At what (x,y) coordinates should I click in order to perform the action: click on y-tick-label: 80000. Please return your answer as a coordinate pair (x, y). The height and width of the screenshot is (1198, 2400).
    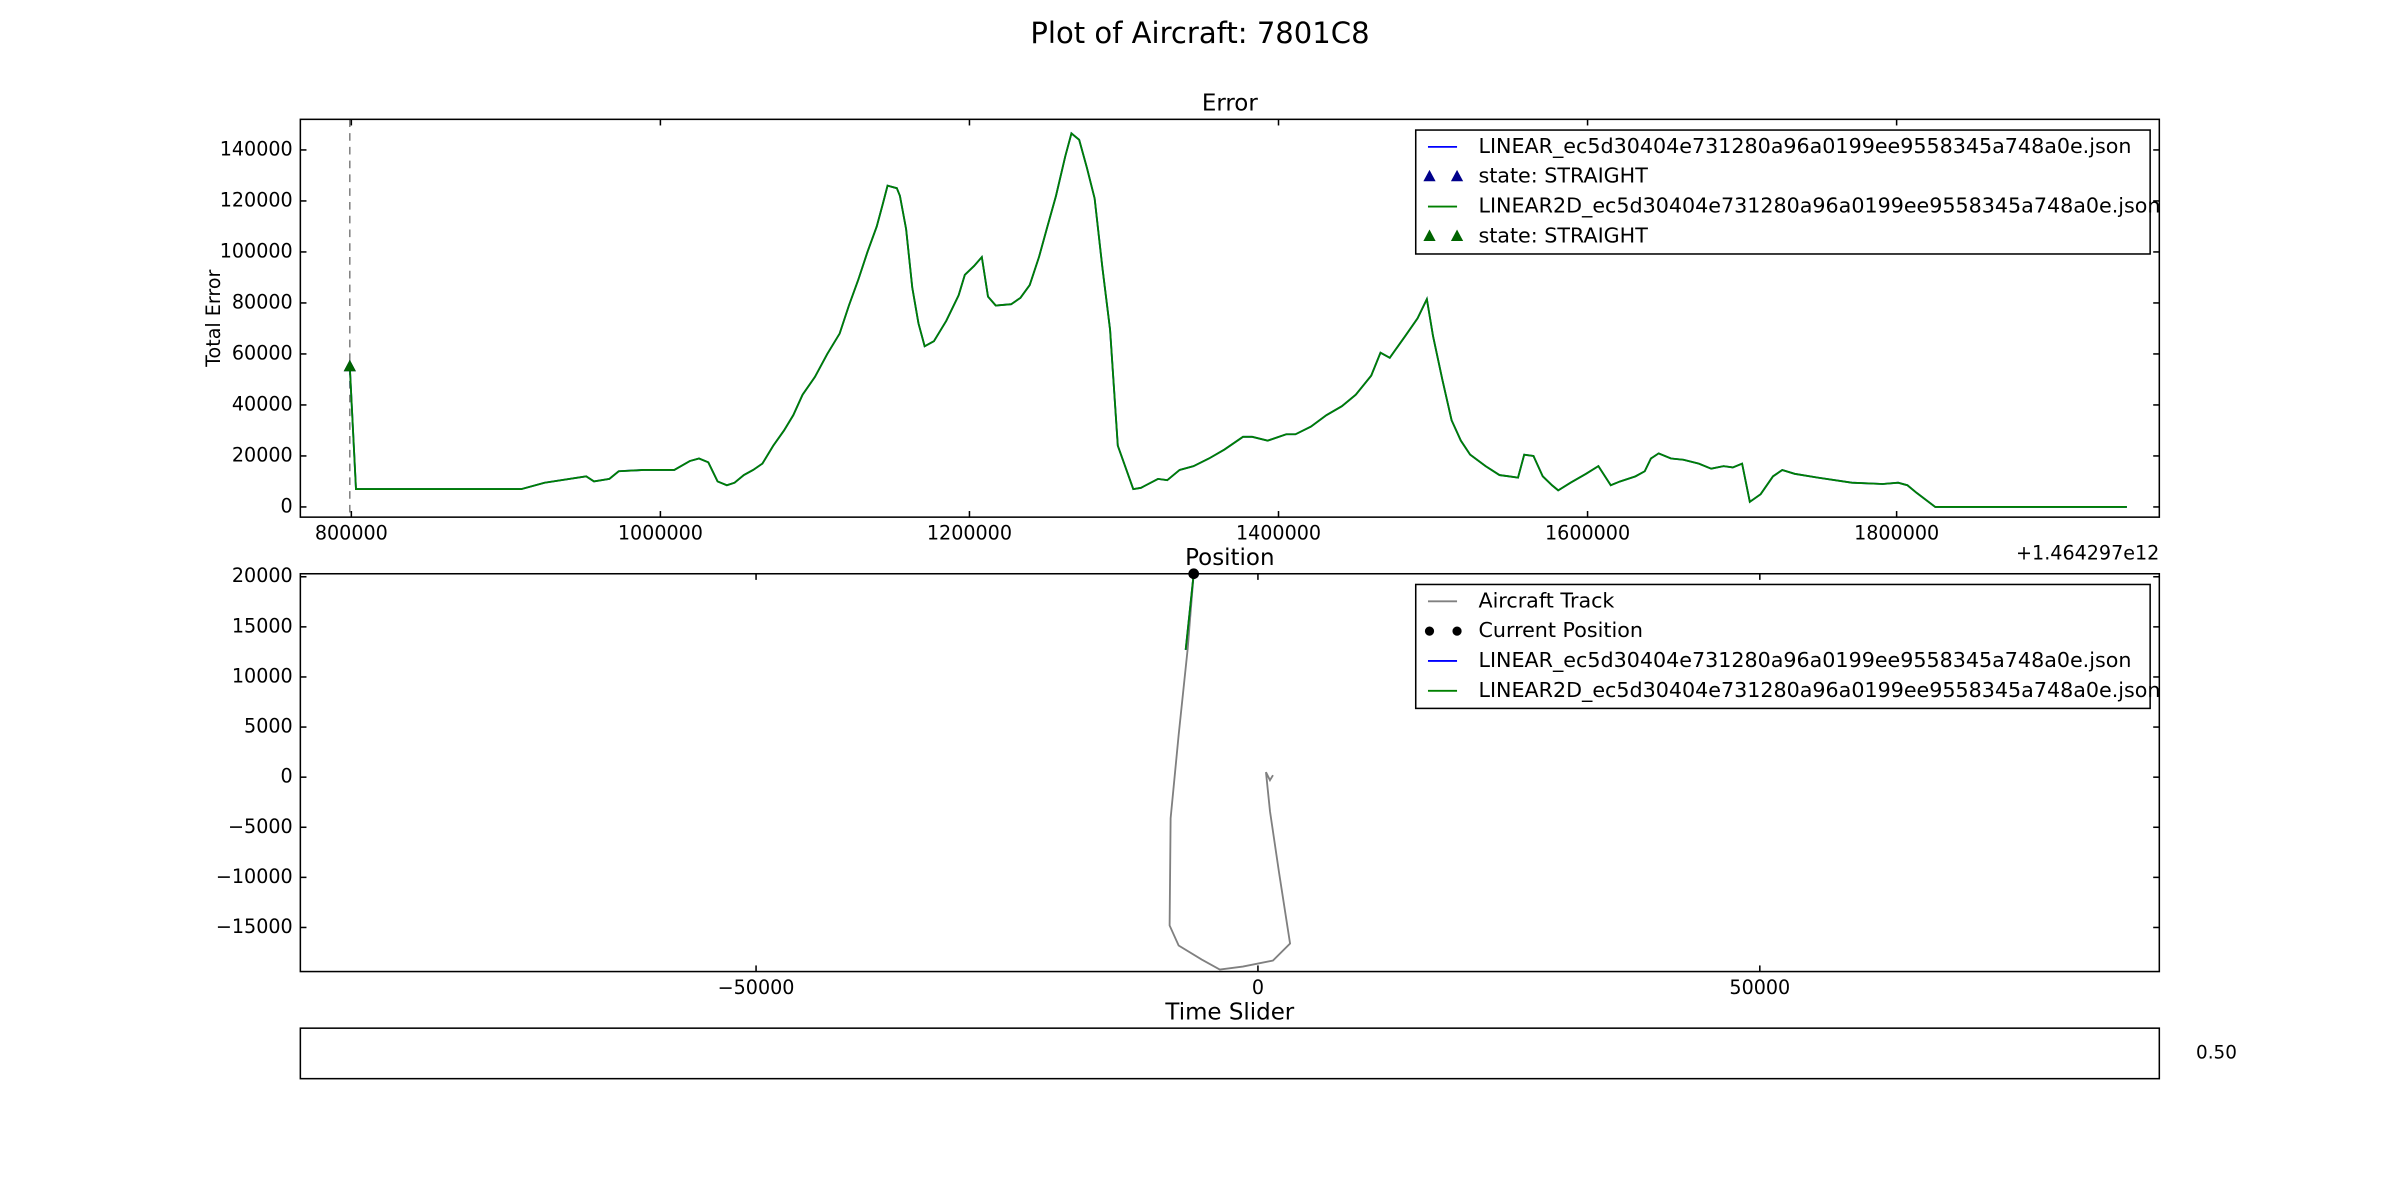
    Looking at the image, I should click on (262, 301).